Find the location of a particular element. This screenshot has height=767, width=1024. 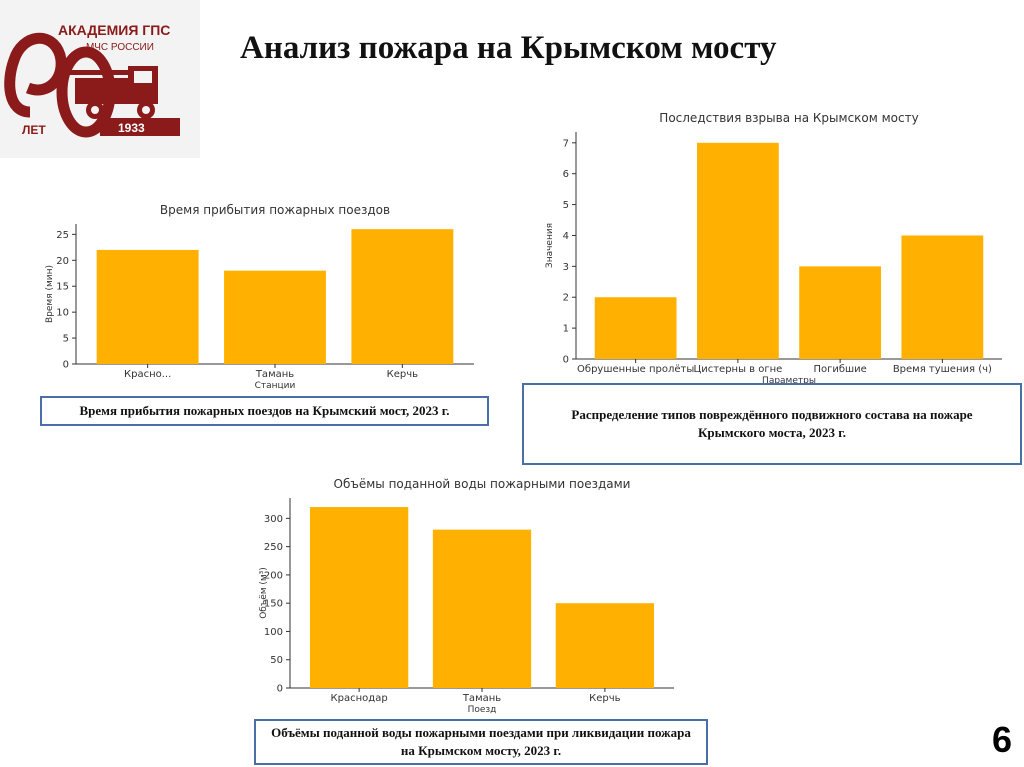

fire-truck-icon is located at coordinates (114, 92).